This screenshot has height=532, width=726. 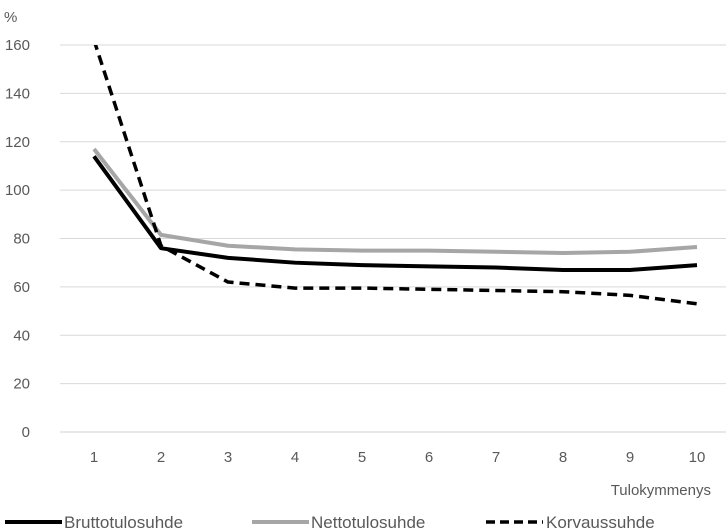 I want to click on x-tick-label: 4, so click(x=295, y=457).